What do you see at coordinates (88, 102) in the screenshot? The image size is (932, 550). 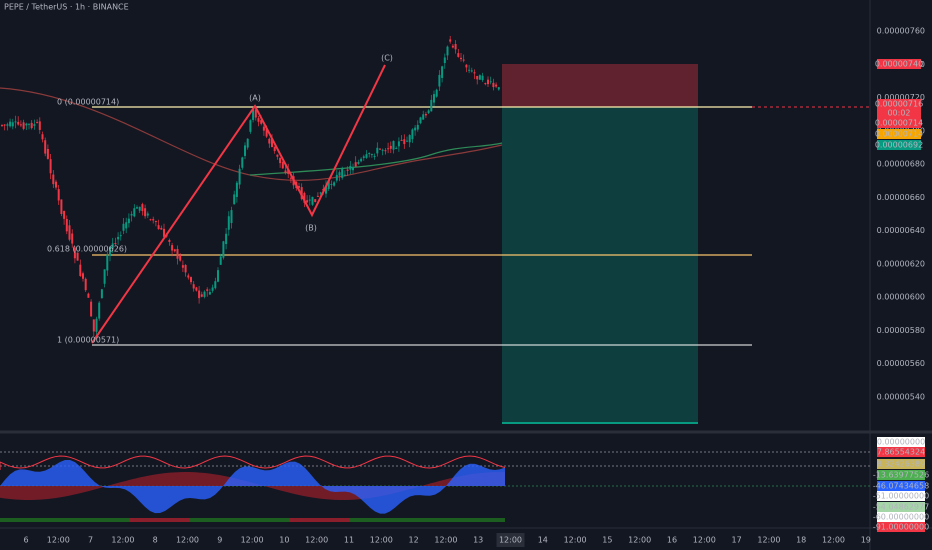 I see `fib-label: 0 (0.00000714)` at bounding box center [88, 102].